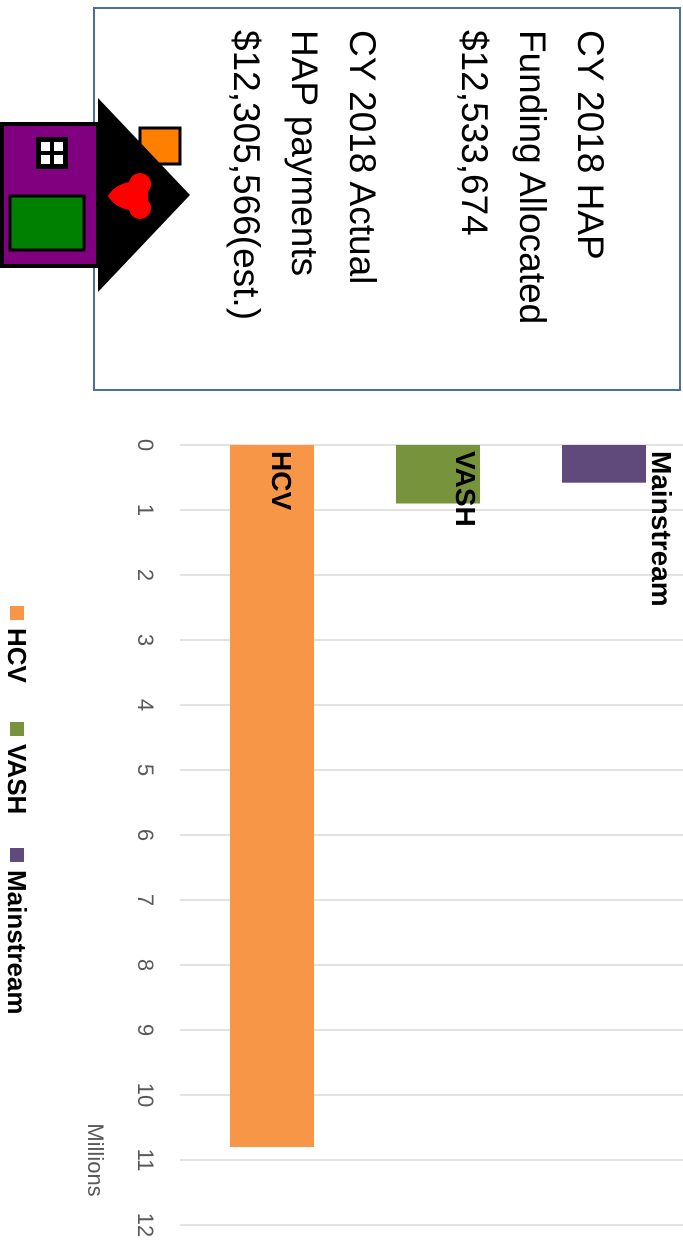  What do you see at coordinates (590, 145) in the screenshot?
I see `info-box-line: CY 2018 HAP` at bounding box center [590, 145].